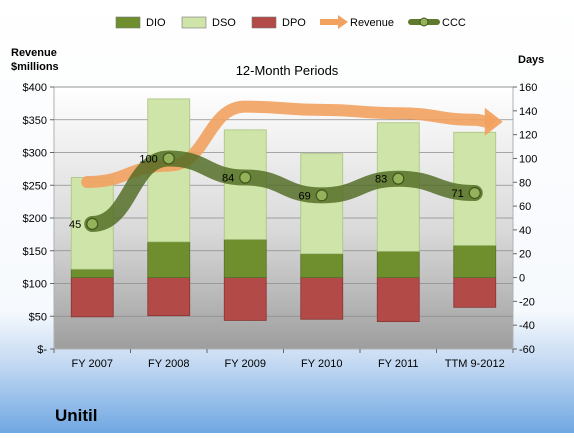 The image size is (574, 438). What do you see at coordinates (475, 364) in the screenshot?
I see `x-axis-category-label: TTM 9-2012` at bounding box center [475, 364].